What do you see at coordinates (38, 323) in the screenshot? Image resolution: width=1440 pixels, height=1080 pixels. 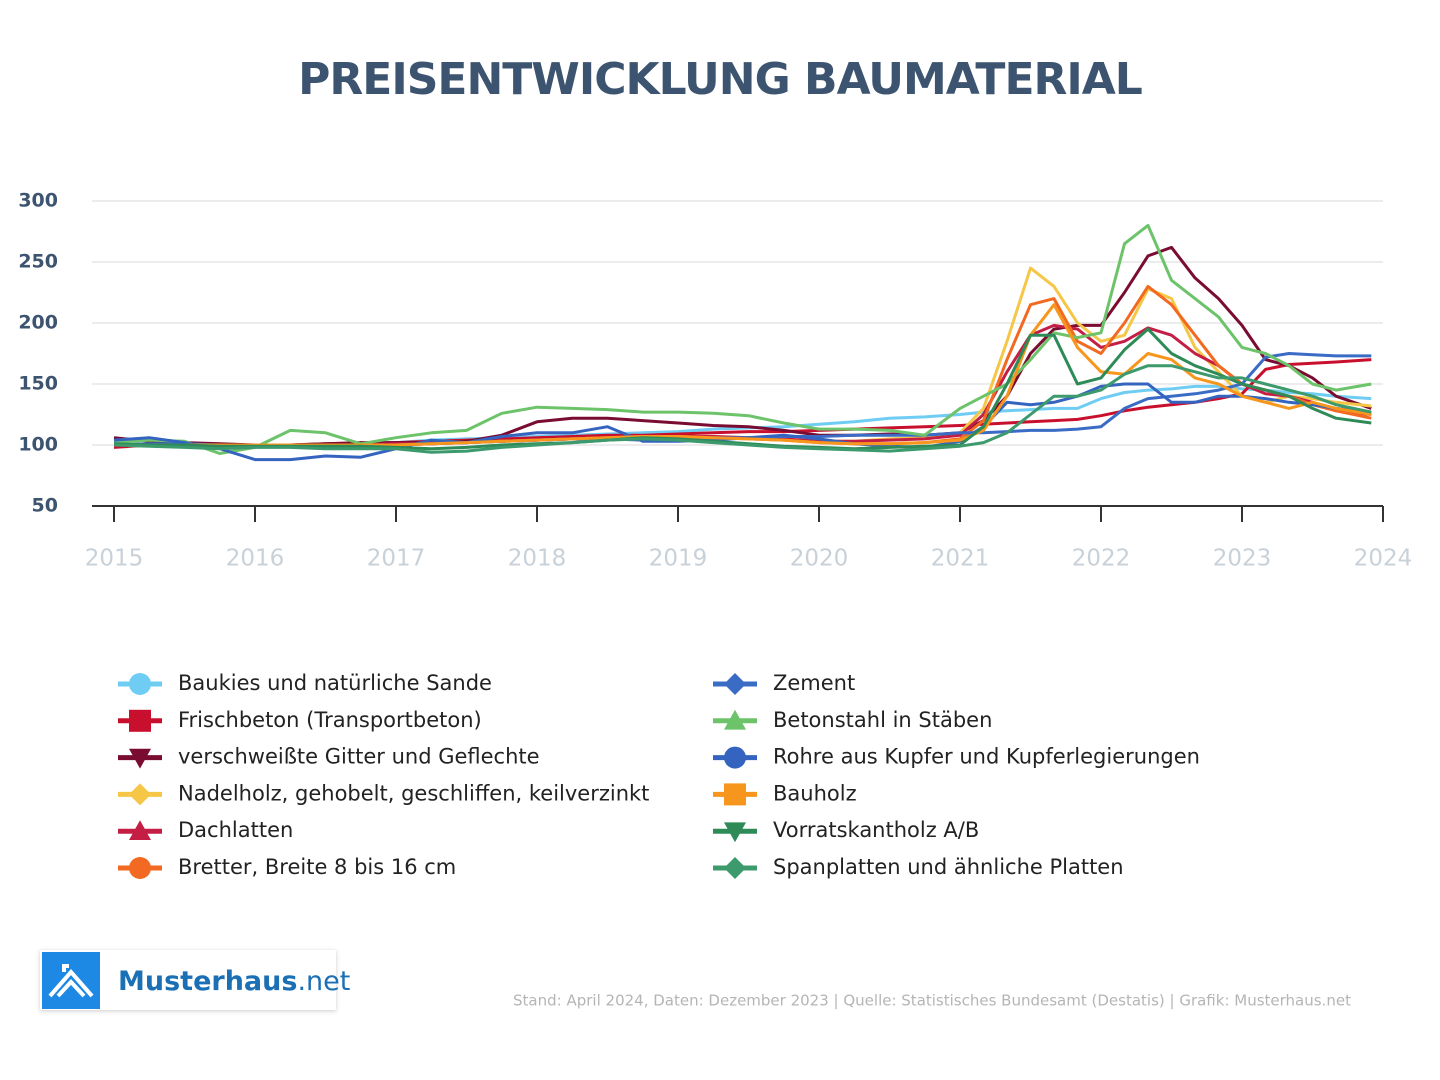 I see `y-tick-label: 200` at bounding box center [38, 323].